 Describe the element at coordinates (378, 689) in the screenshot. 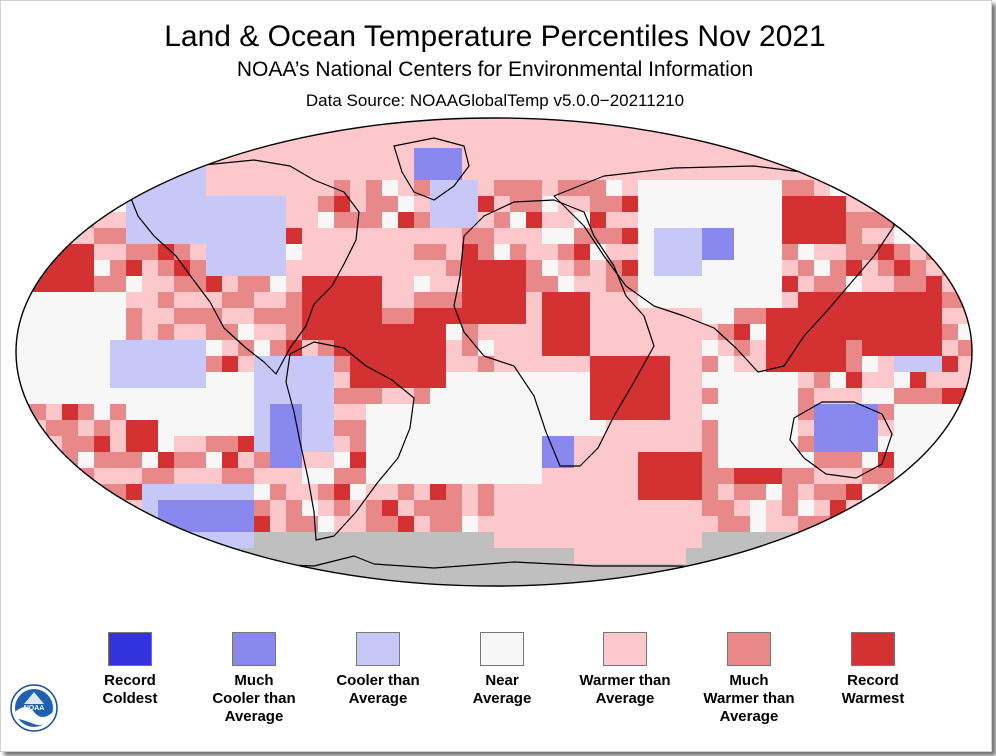

I see `legend-label-cooler: Cooler than Average` at that location.